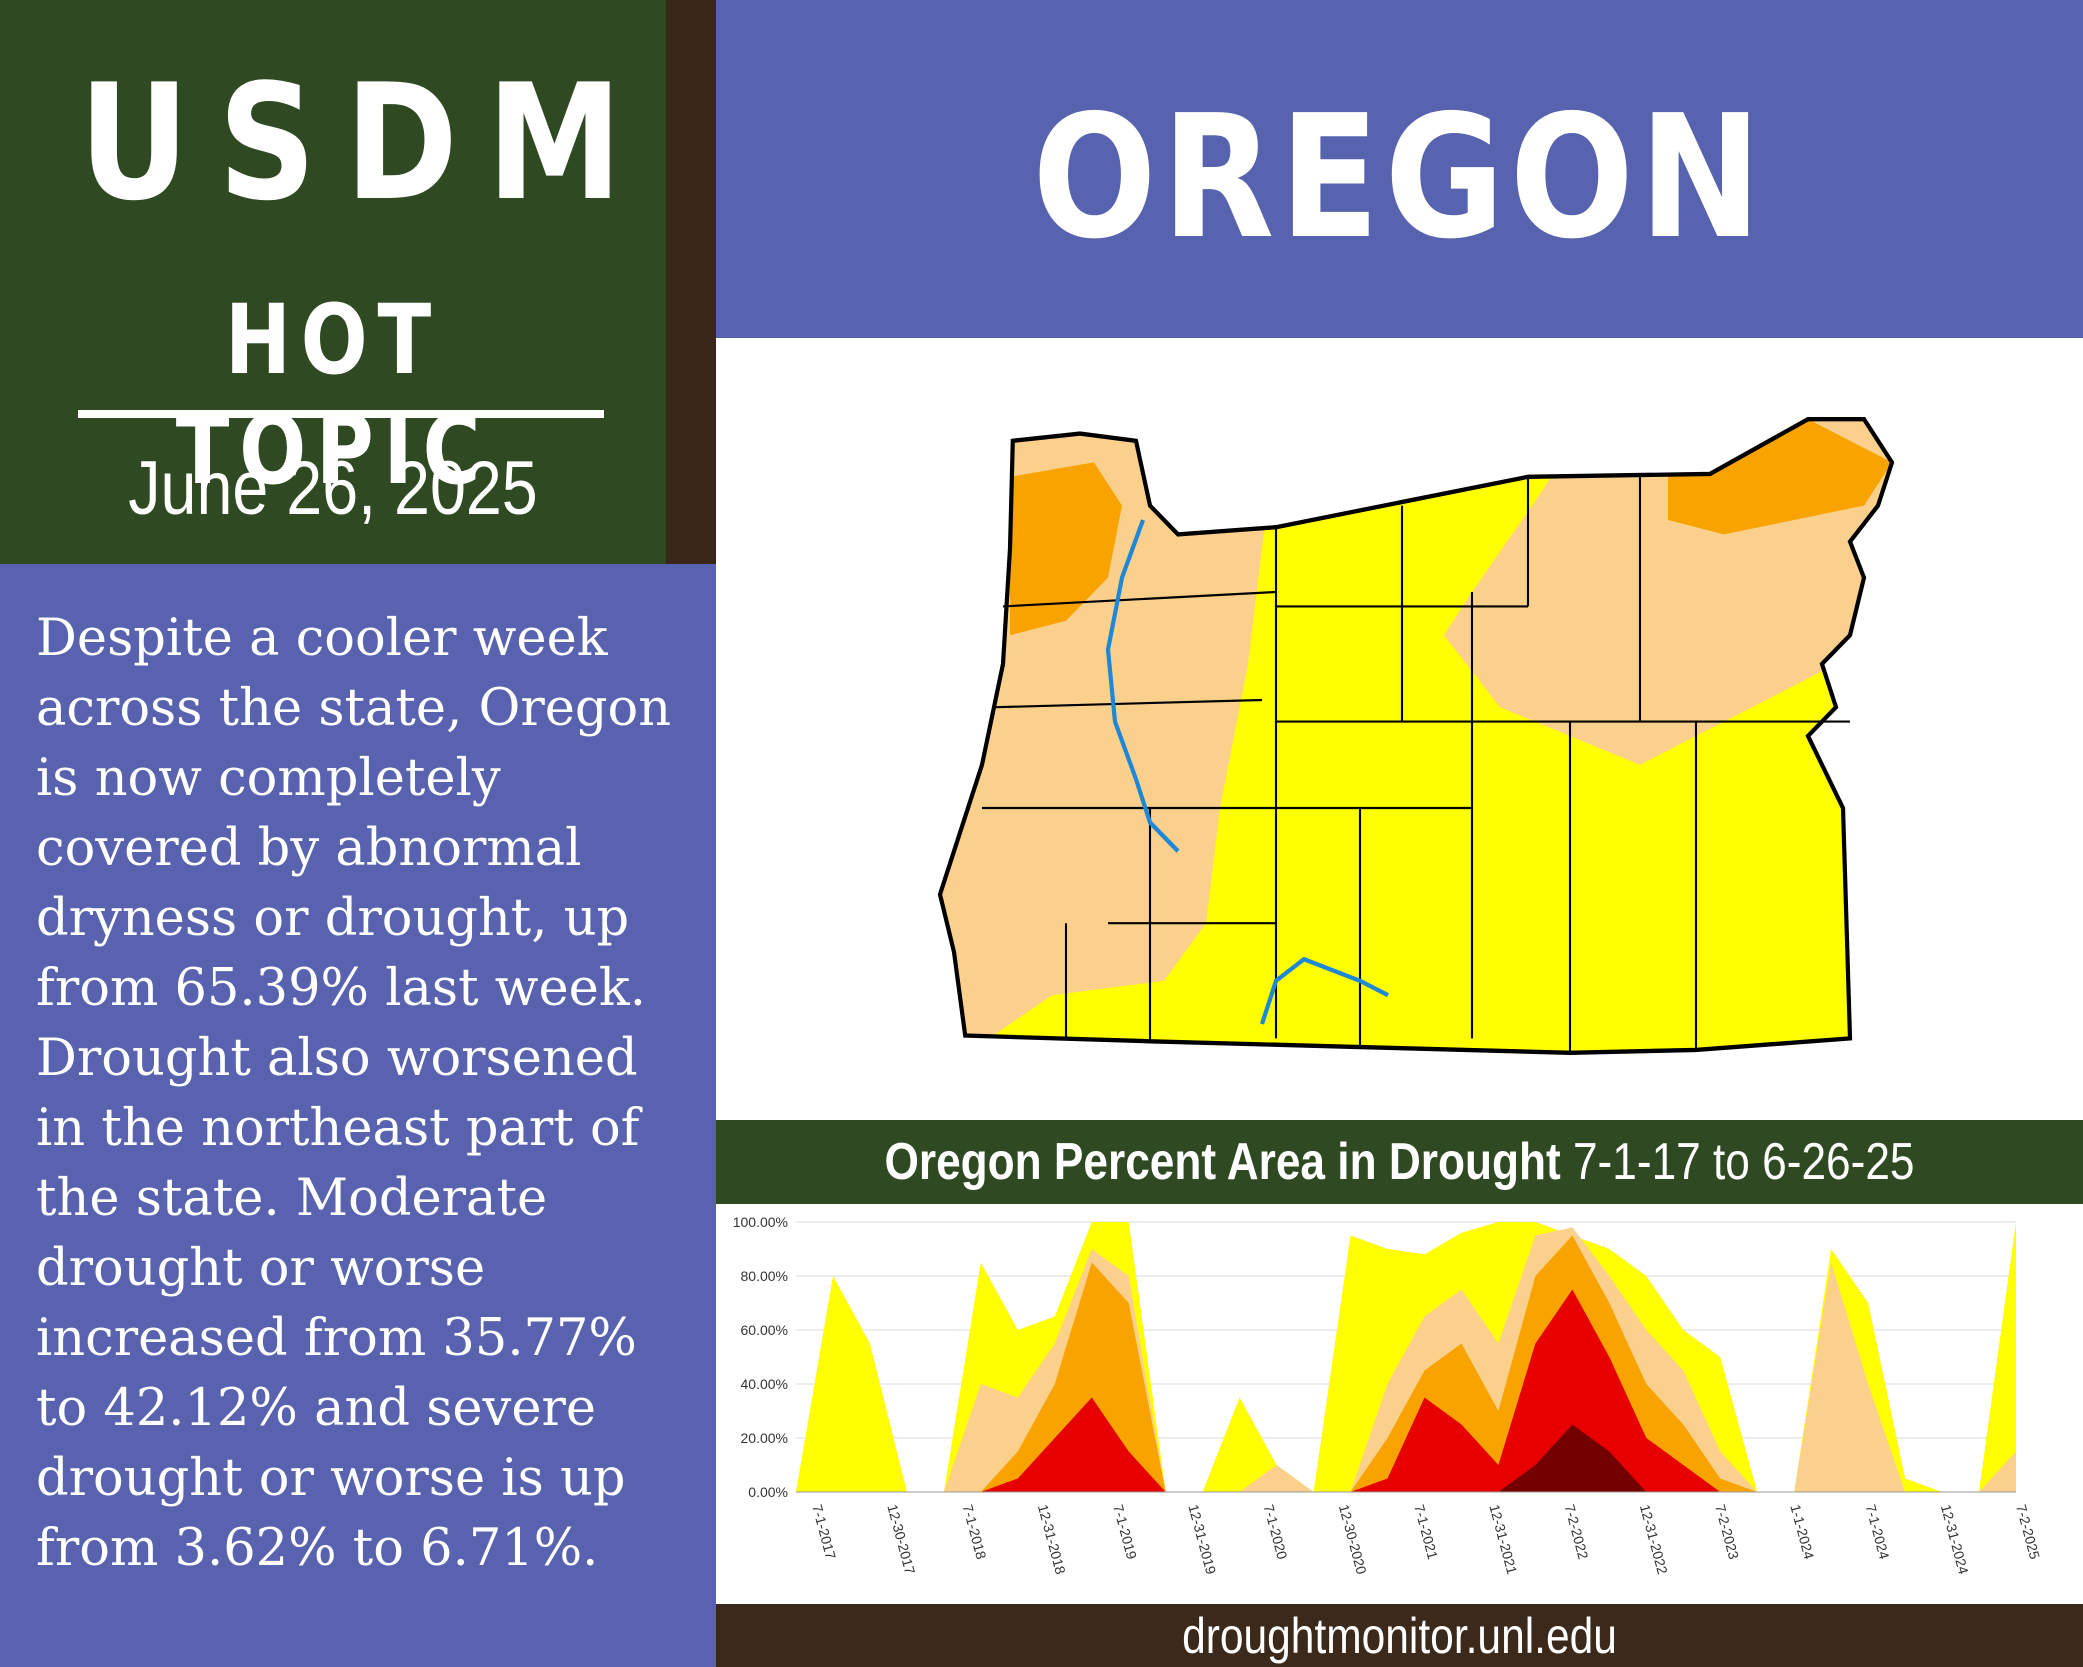 The width and height of the screenshot is (2083, 1667). Describe the element at coordinates (1955, 1540) in the screenshot. I see `x-tick-label: 12-31-2024` at that location.